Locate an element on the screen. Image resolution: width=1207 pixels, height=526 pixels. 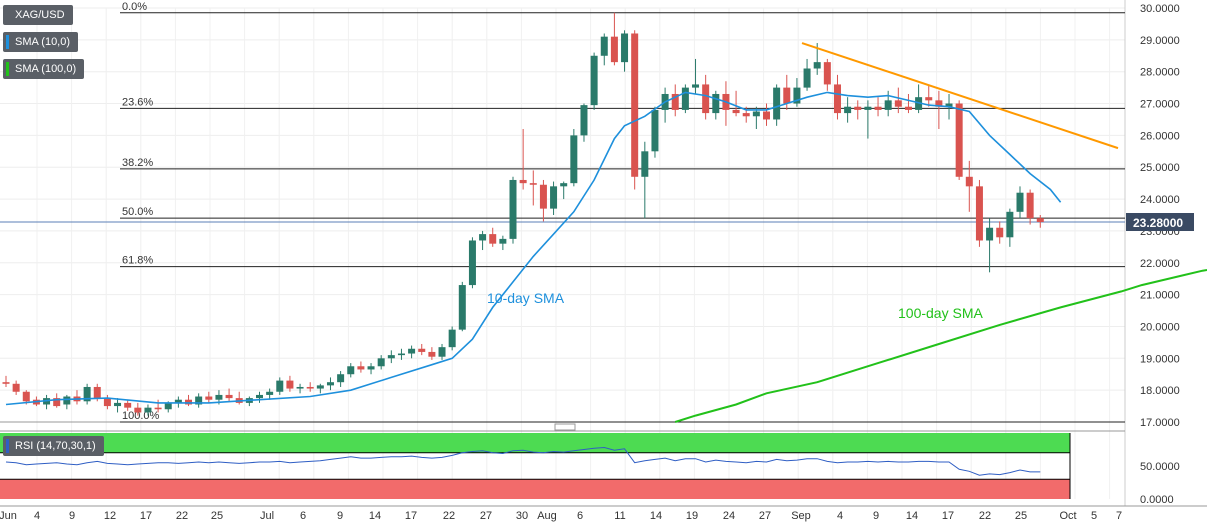
sma100-line is located at coordinates (940, 345).